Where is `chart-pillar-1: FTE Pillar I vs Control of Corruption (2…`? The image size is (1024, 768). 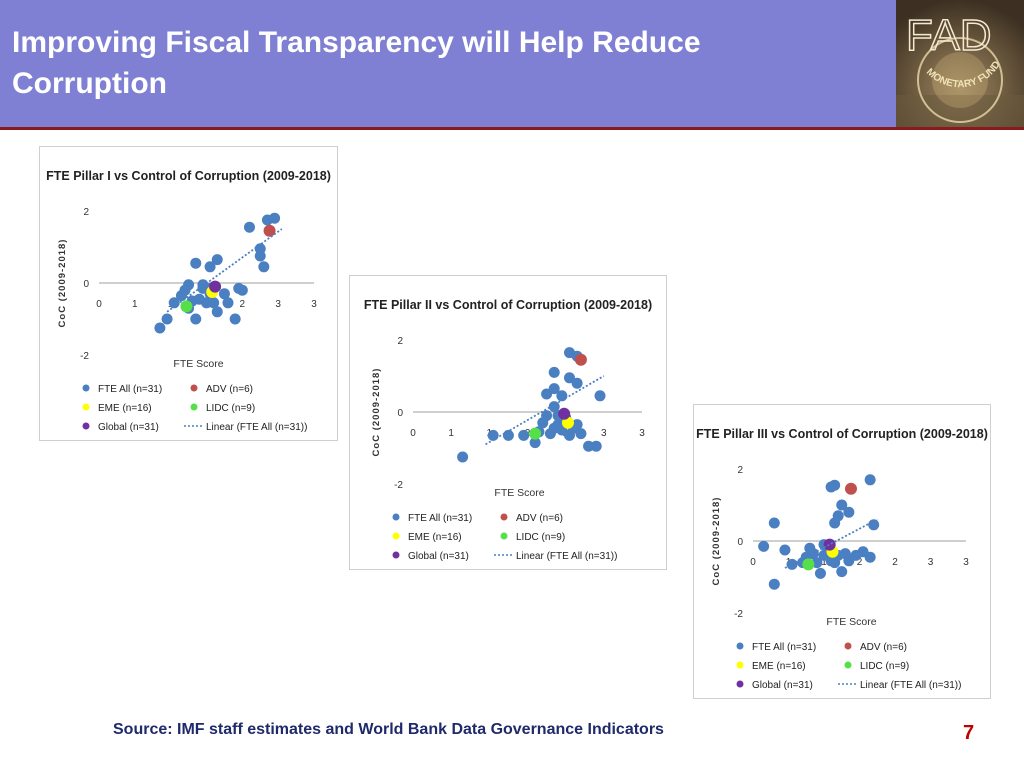 chart-pillar-1: FTE Pillar I vs Control of Corruption (2… is located at coordinates (188, 293).